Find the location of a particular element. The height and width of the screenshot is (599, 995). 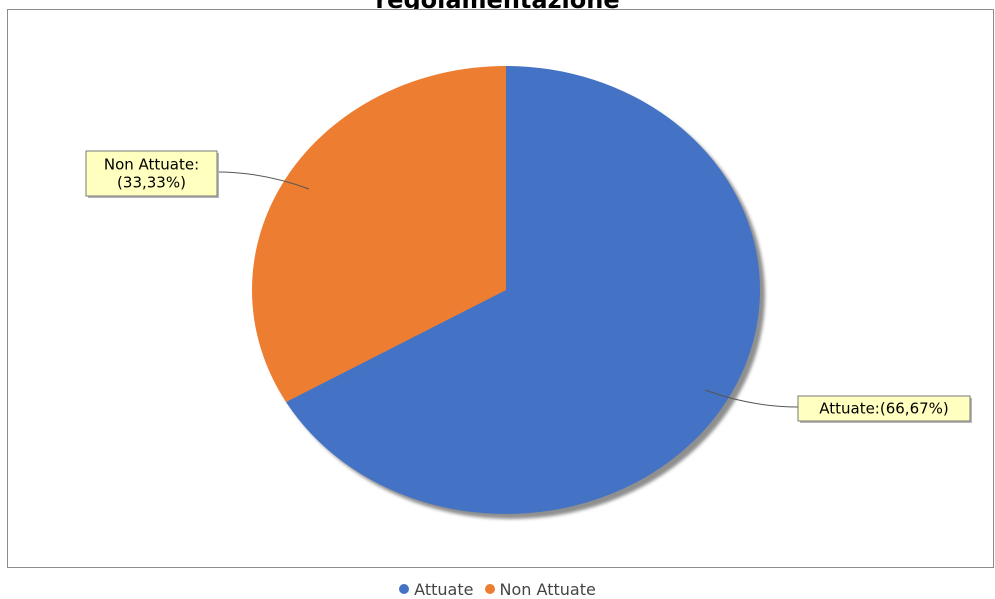

pie-slice-non-attuate is located at coordinates (378, 234).